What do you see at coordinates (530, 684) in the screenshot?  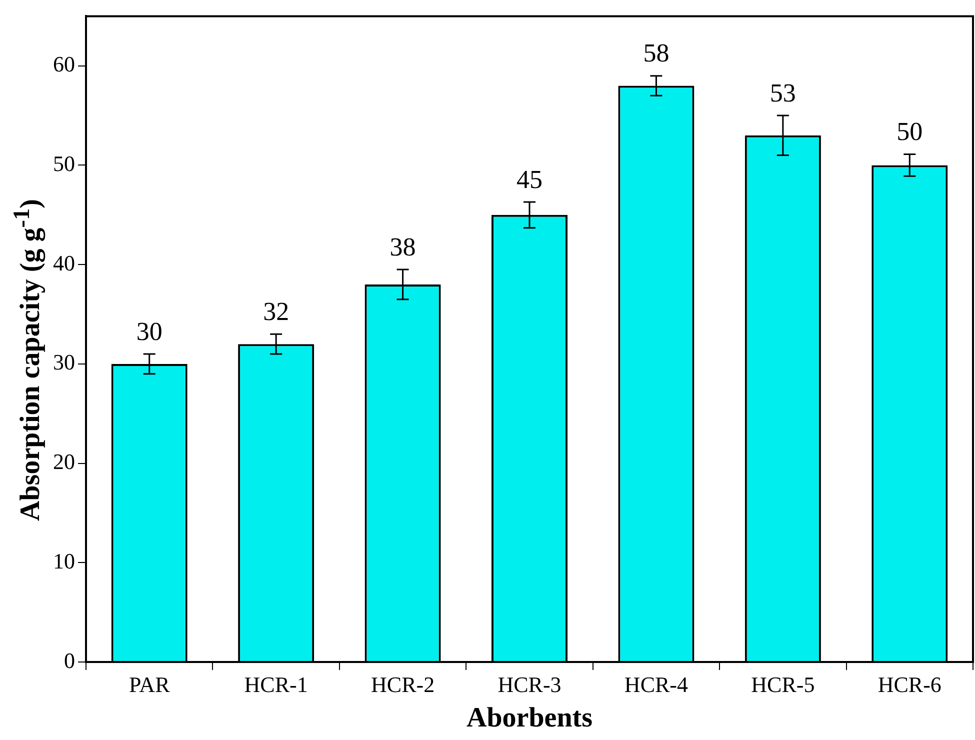 I see `x-tick-label: HCR-3` at bounding box center [530, 684].